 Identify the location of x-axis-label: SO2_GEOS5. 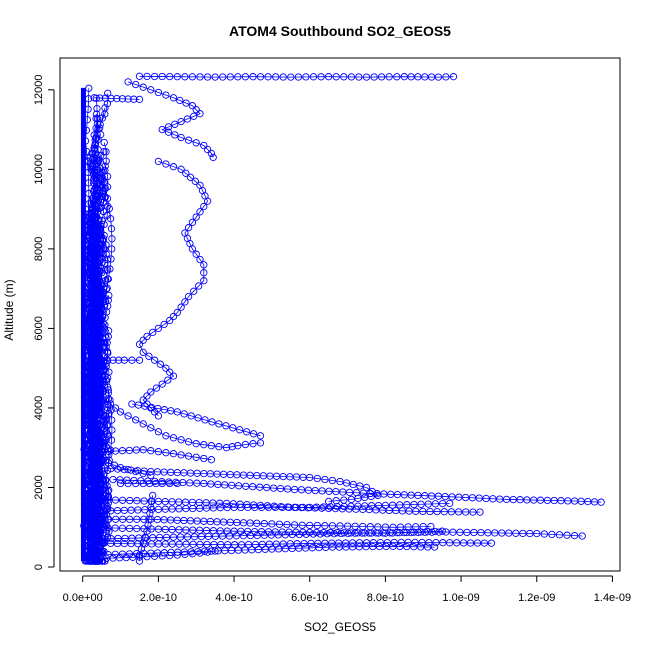
(340, 627).